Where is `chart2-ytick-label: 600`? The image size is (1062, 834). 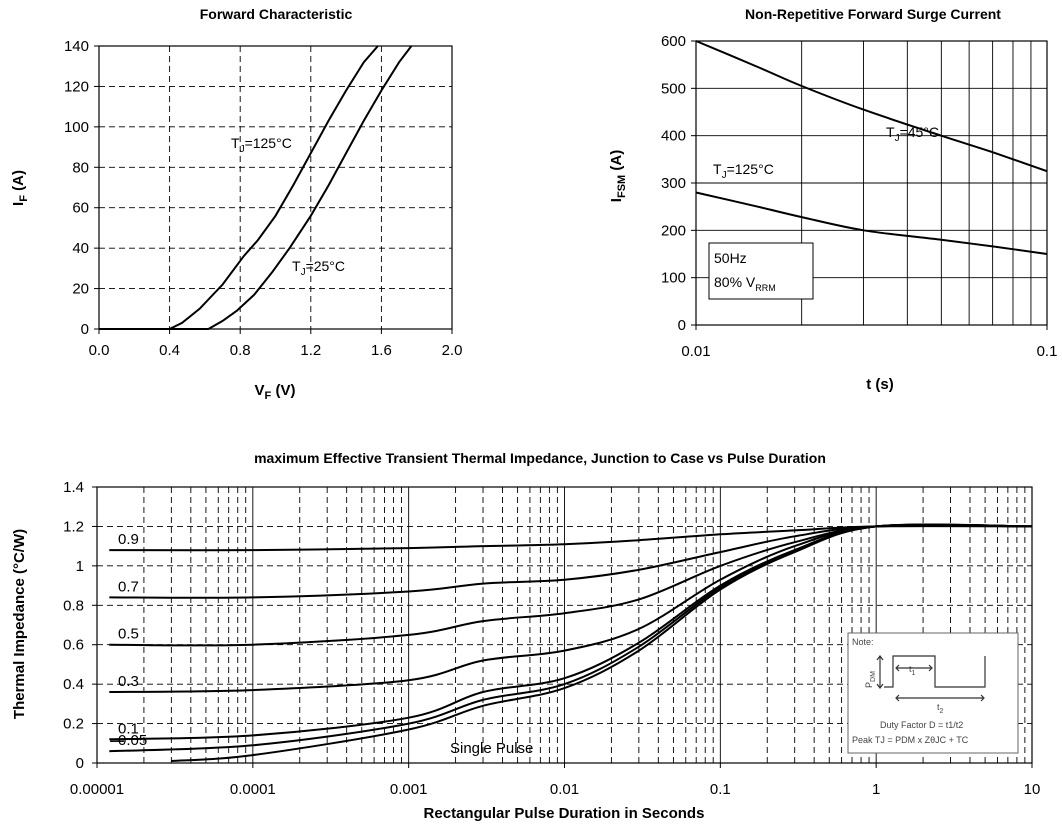
chart2-ytick-label: 600 is located at coordinates (673, 41).